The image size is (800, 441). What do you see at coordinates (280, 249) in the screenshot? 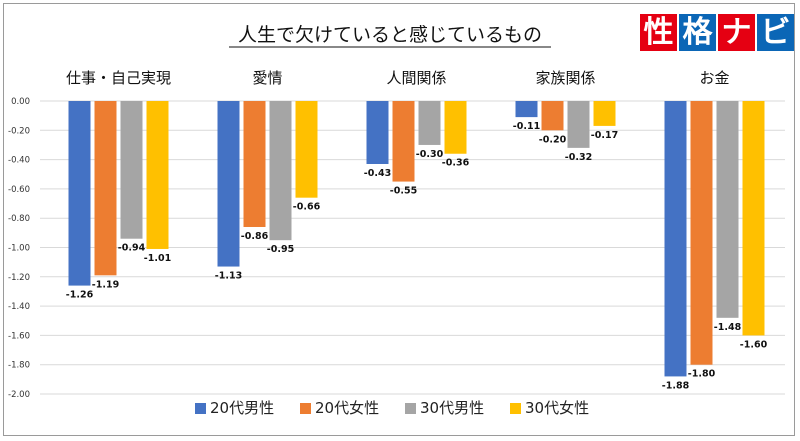
I see `data-label: -0.95` at bounding box center [280, 249].